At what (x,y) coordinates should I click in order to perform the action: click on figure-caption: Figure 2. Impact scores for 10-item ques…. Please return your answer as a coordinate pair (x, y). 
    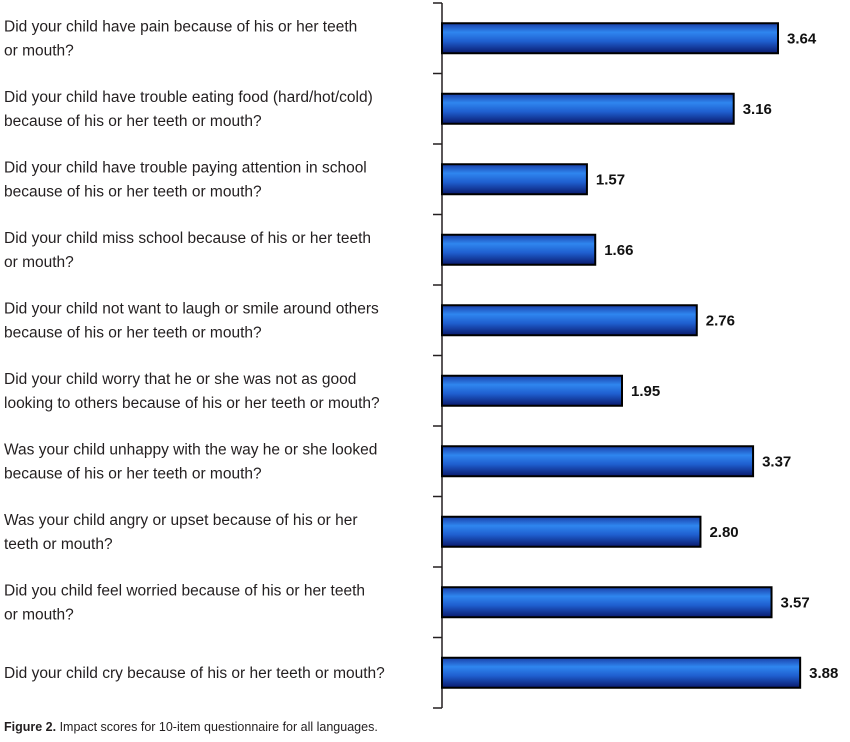
    Looking at the image, I should click on (191, 727).